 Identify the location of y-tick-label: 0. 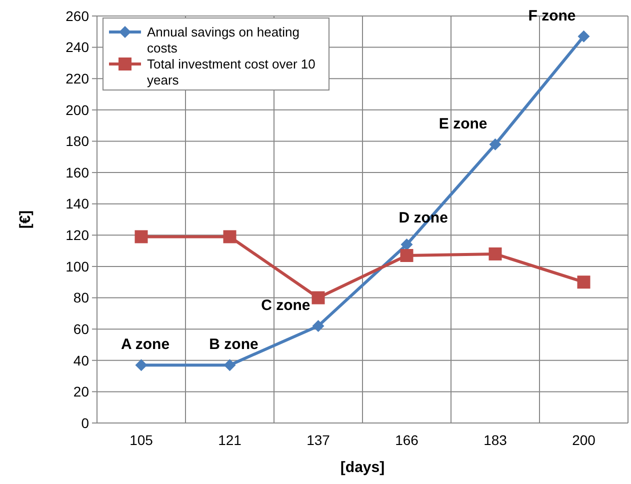
(85, 422).